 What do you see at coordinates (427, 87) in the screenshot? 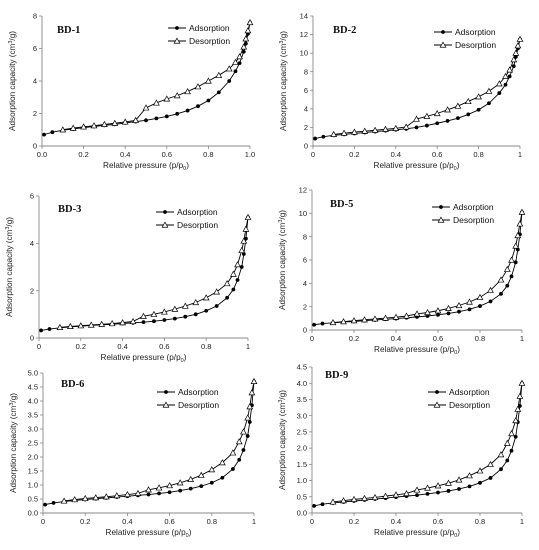
I see `series-line-desorption` at bounding box center [427, 87].